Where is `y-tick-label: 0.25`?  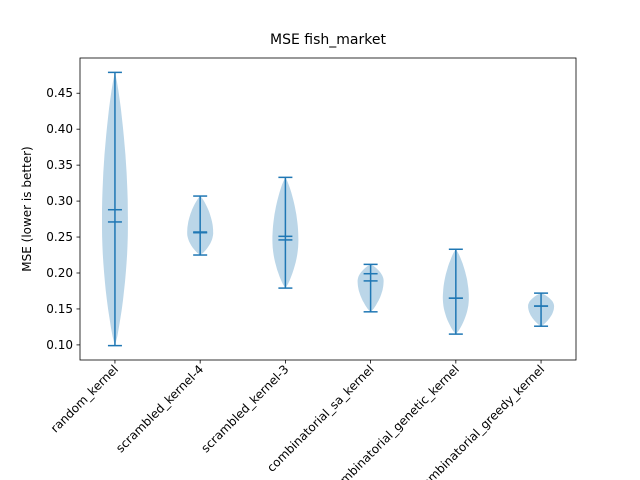
y-tick-label: 0.25 is located at coordinates (59, 237).